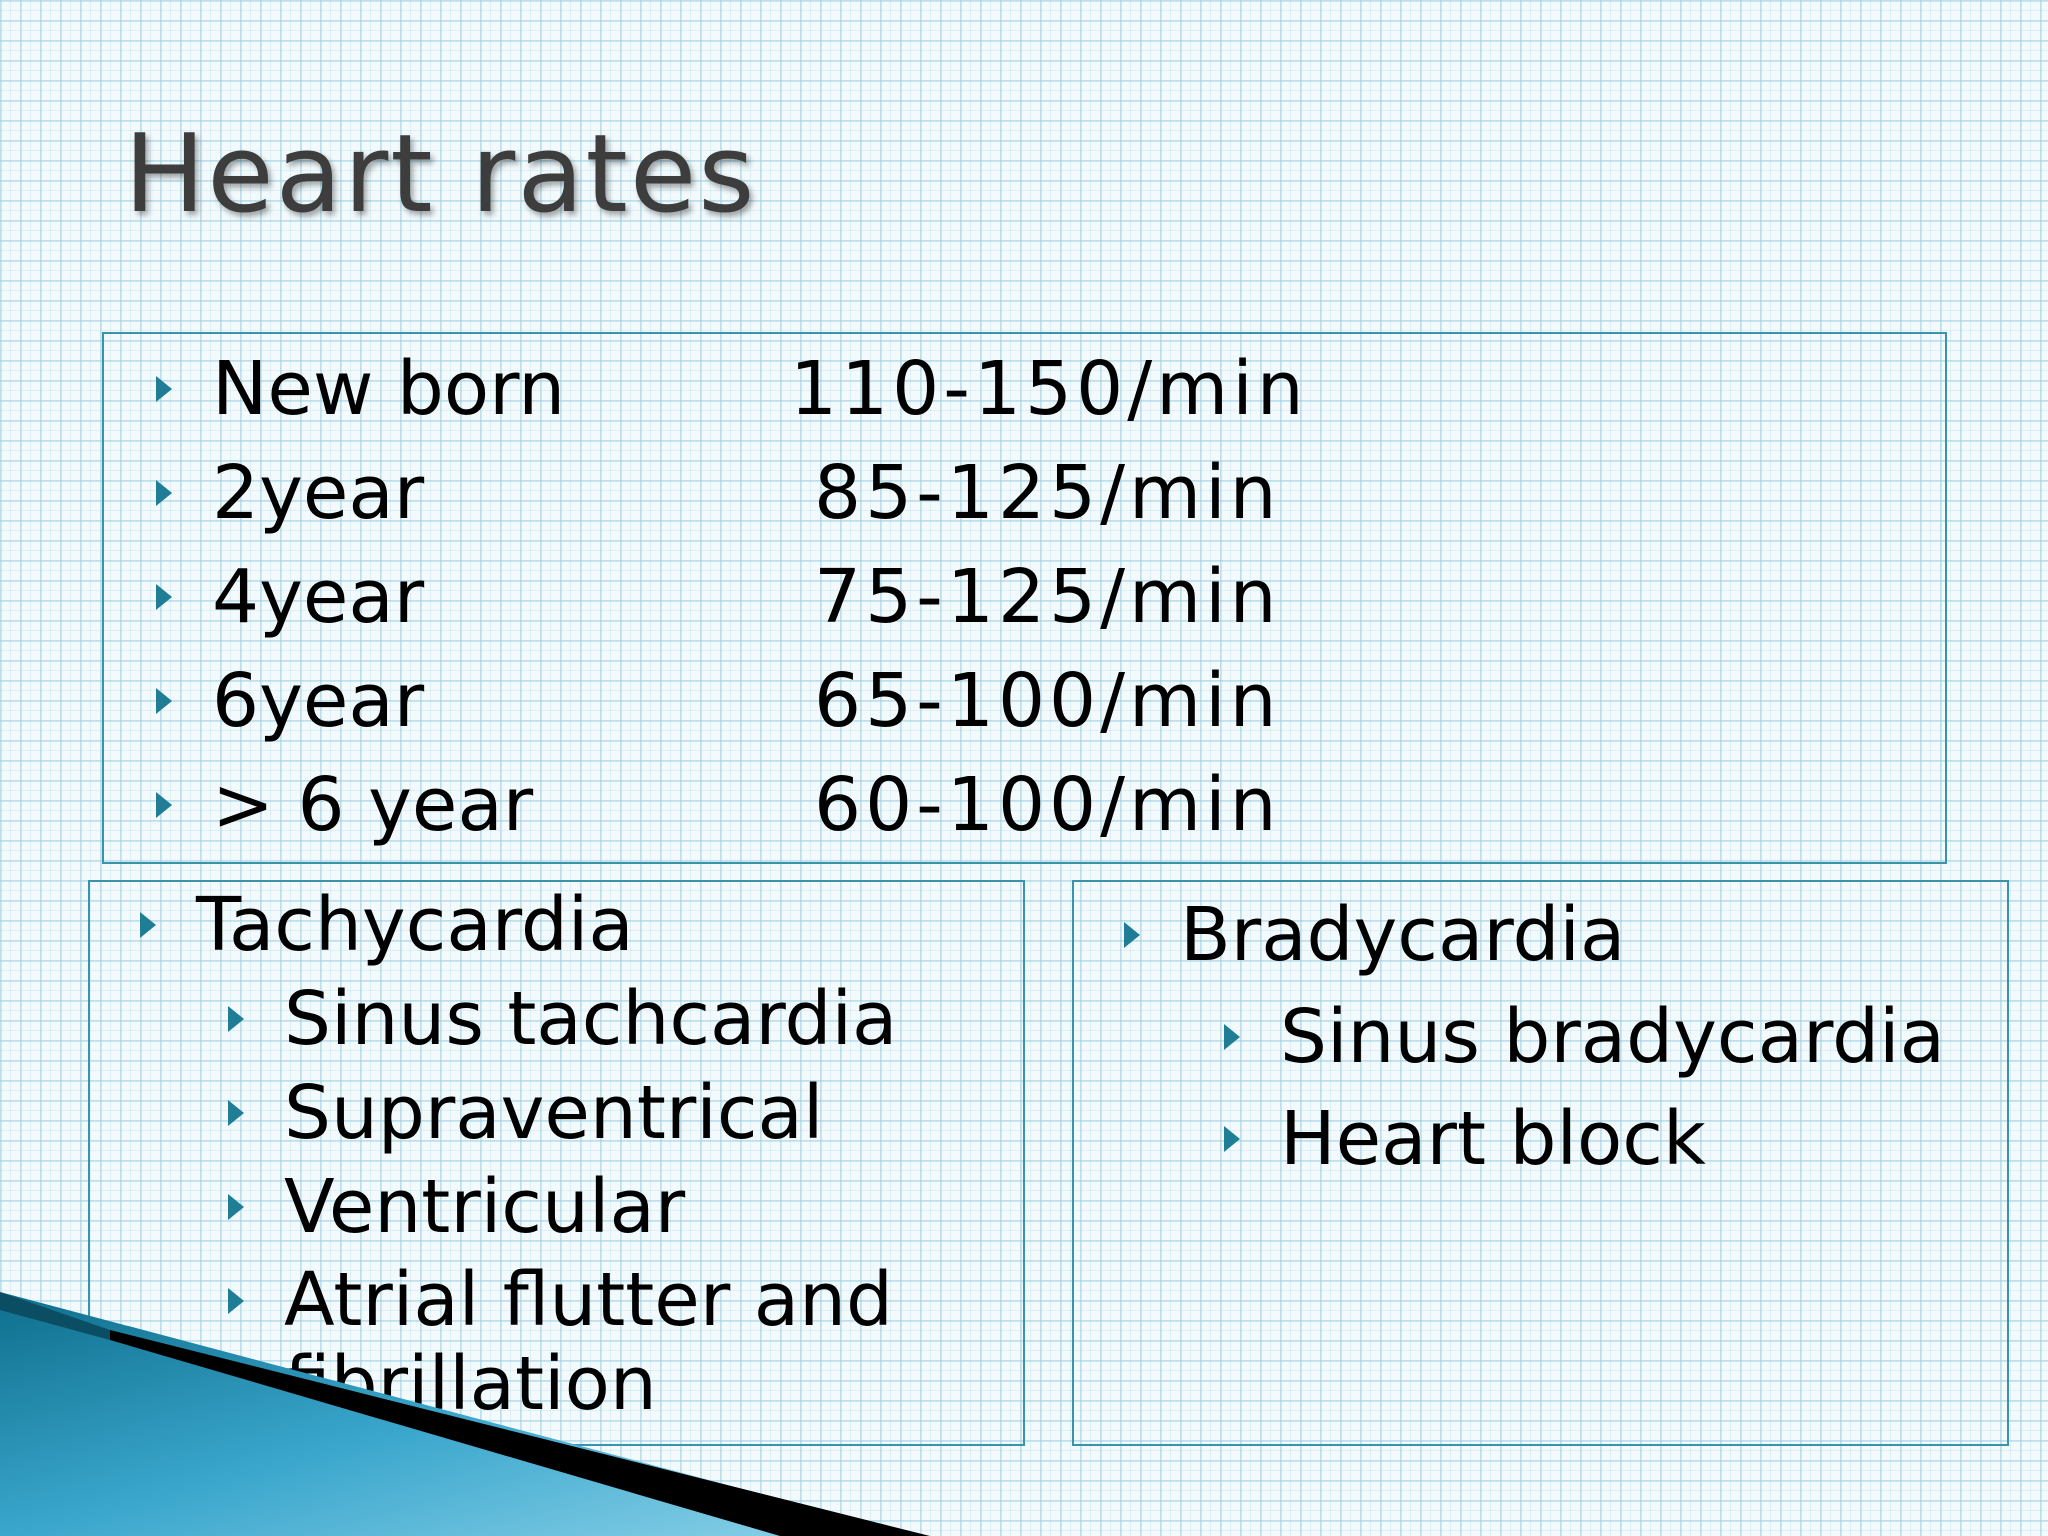  What do you see at coordinates (1047, 805) in the screenshot?
I see `rate-value: 60-100/min` at bounding box center [1047, 805].